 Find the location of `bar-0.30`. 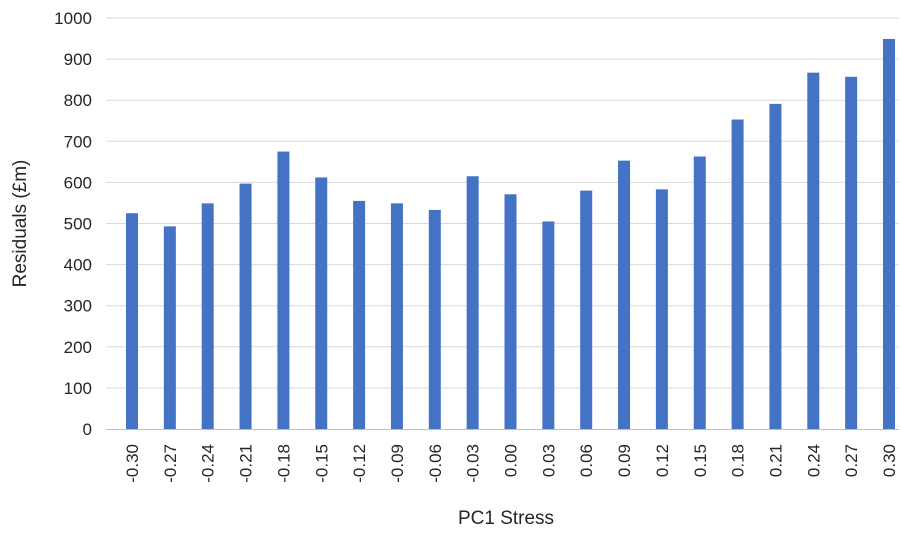

bar-0.30 is located at coordinates (889, 233).